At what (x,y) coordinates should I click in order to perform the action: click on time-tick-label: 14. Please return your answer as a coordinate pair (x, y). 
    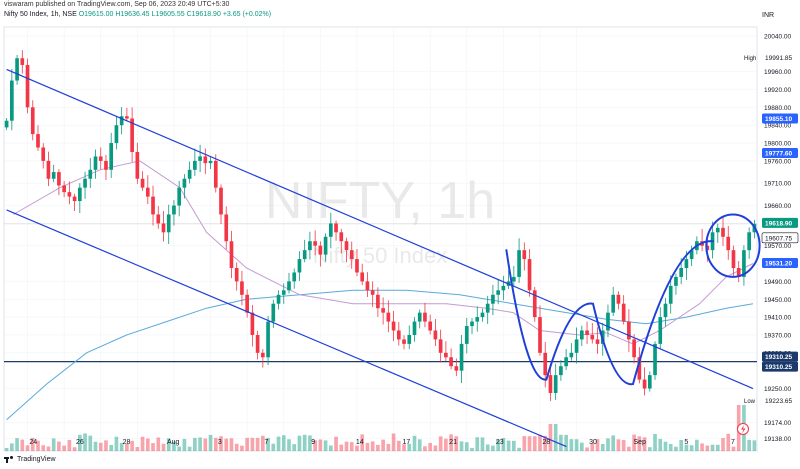
    Looking at the image, I should click on (360, 442).